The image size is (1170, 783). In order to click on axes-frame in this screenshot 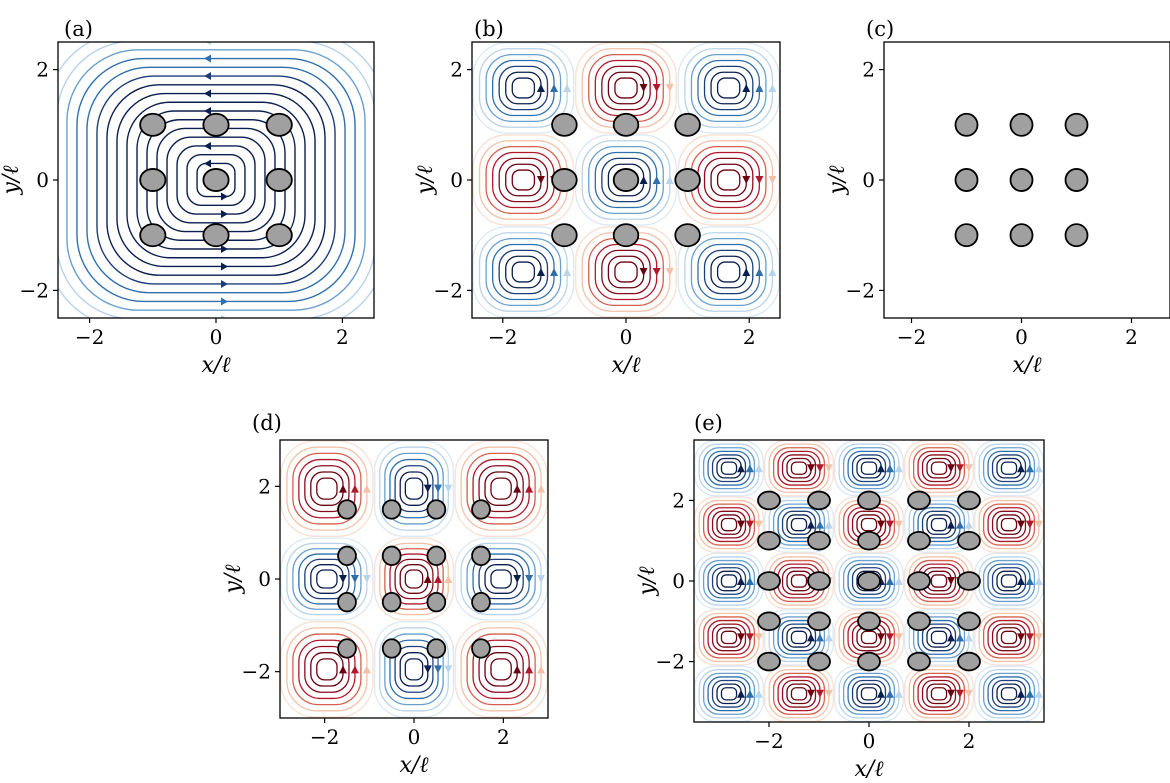, I will do `click(414, 579)`.